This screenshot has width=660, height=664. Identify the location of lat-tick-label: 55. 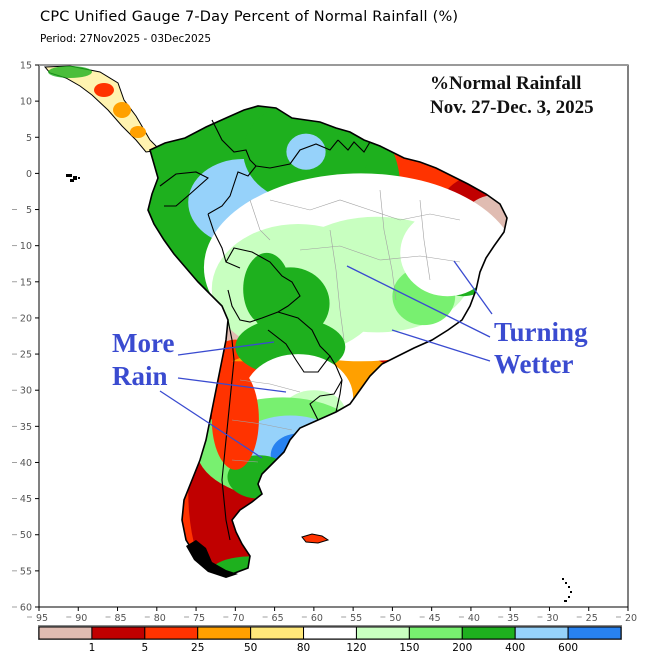
(26, 571).